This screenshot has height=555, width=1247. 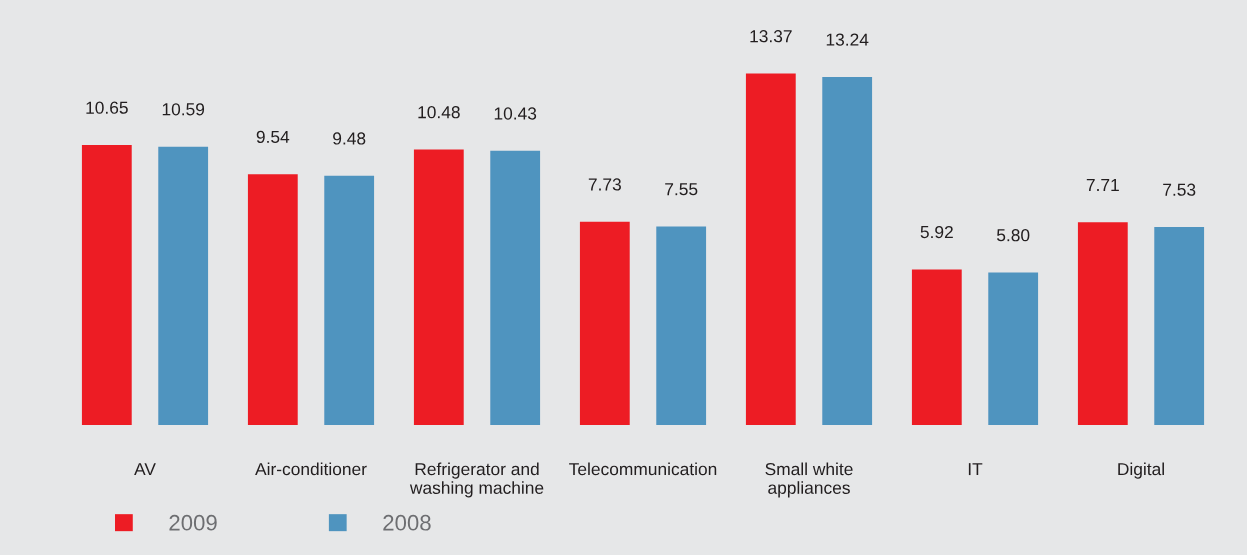 I want to click on data-label: 13.37, so click(x=771, y=36).